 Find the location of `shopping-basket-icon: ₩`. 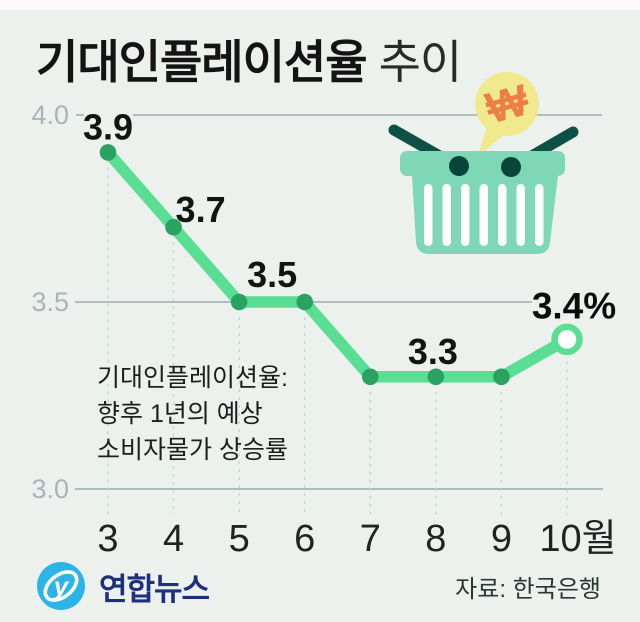

shopping-basket-icon: ₩ is located at coordinates (483, 163).